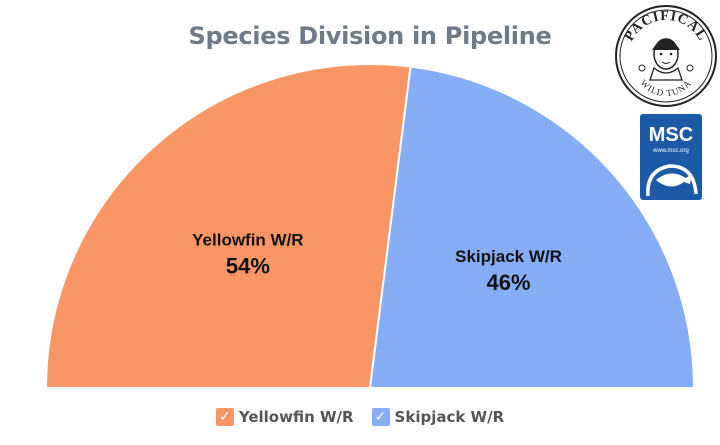 The width and height of the screenshot is (720, 445). Describe the element at coordinates (370, 36) in the screenshot. I see `chart-title: Species Division in Pipeline` at that location.